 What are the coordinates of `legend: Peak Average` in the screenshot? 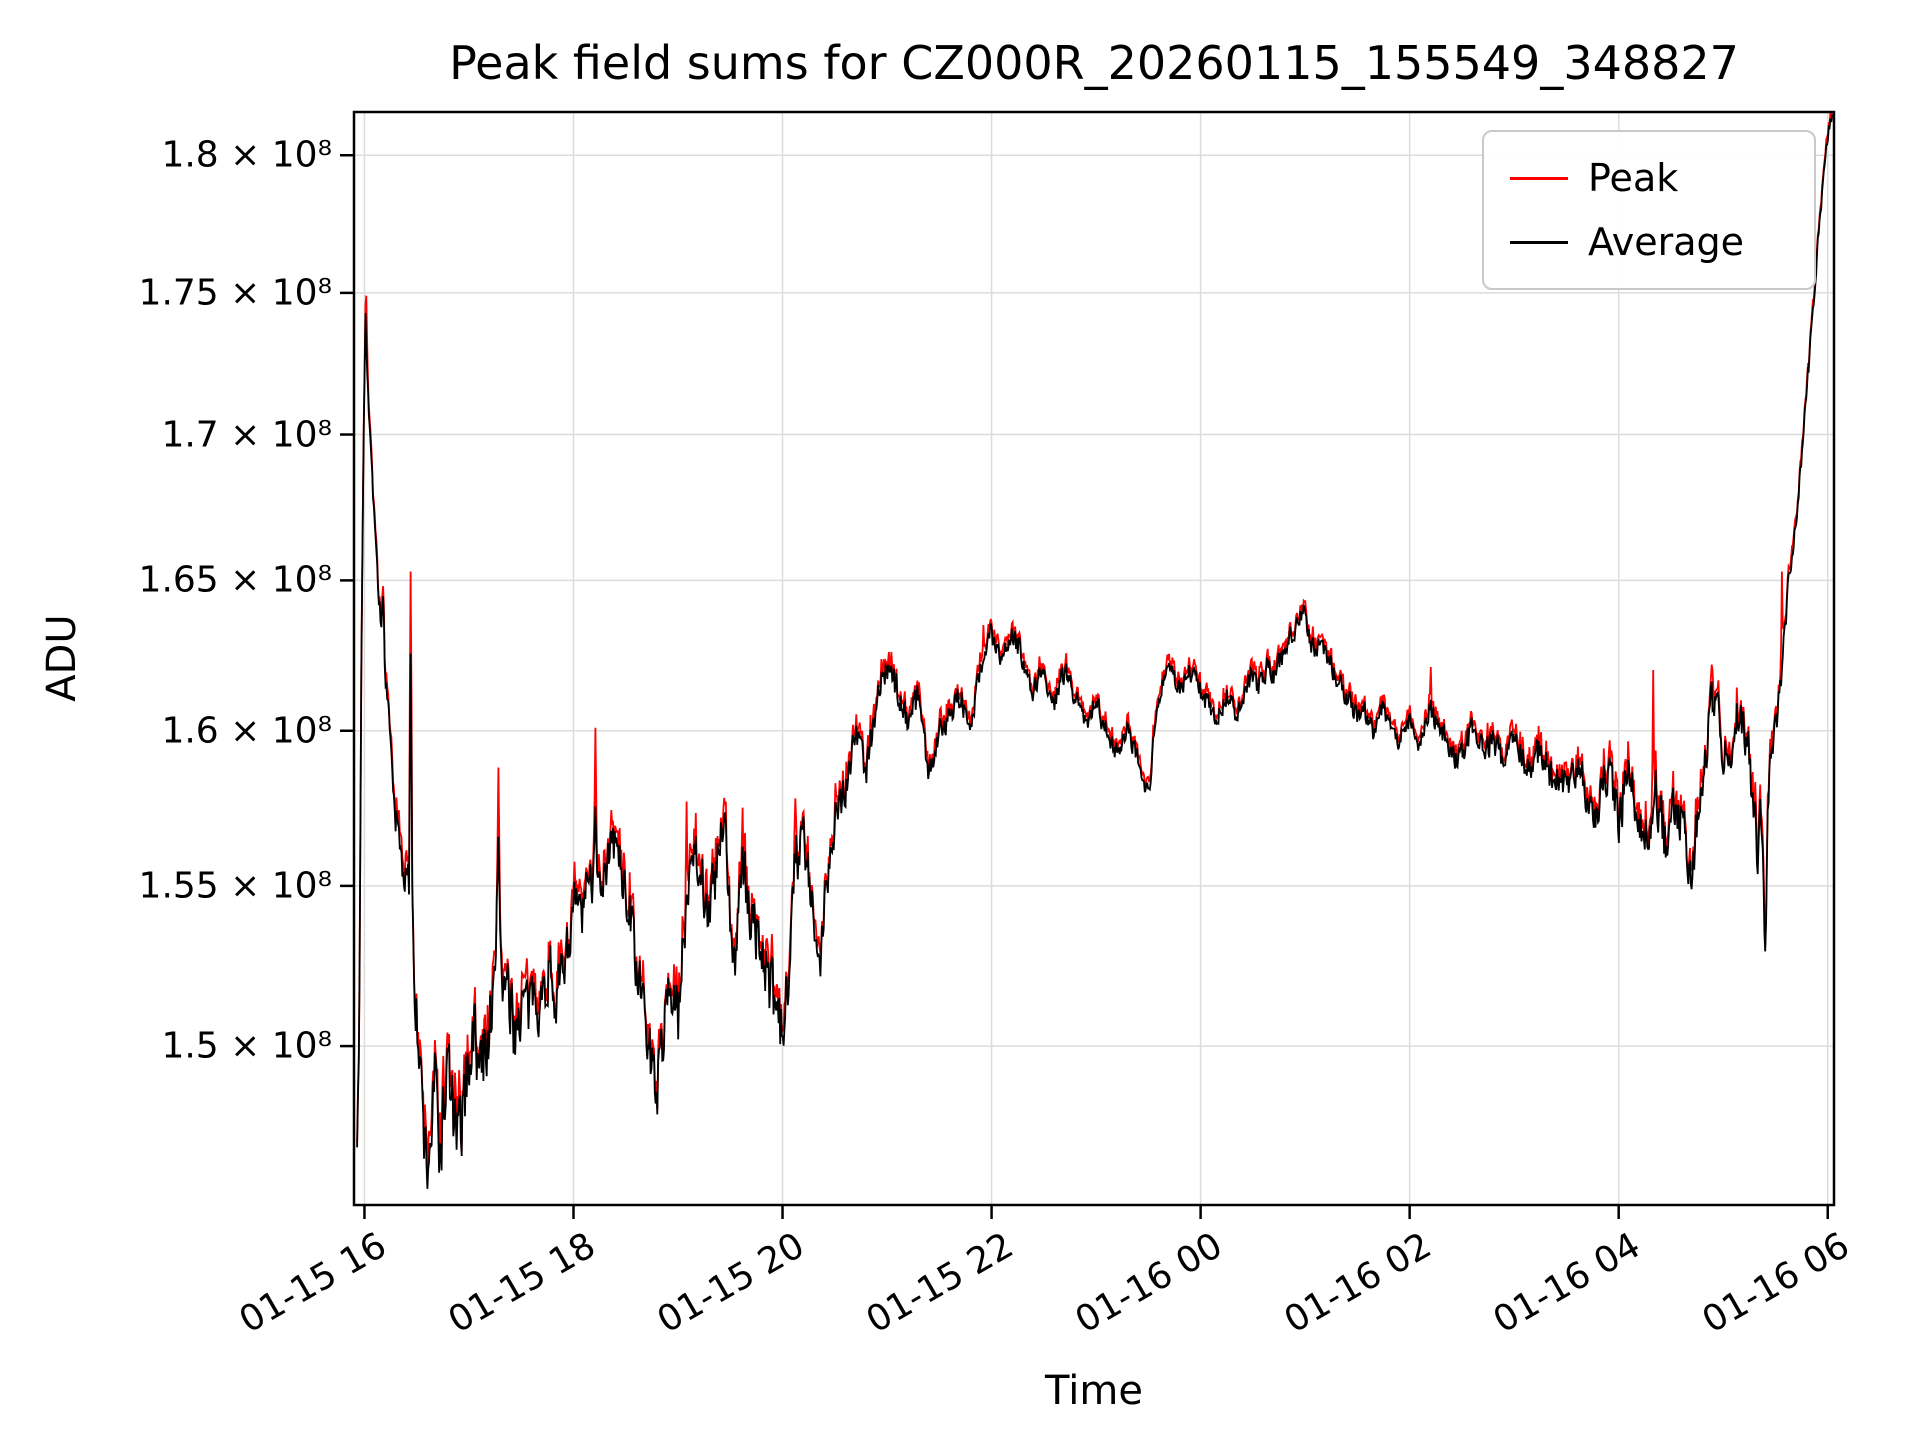 It's located at (1649, 210).